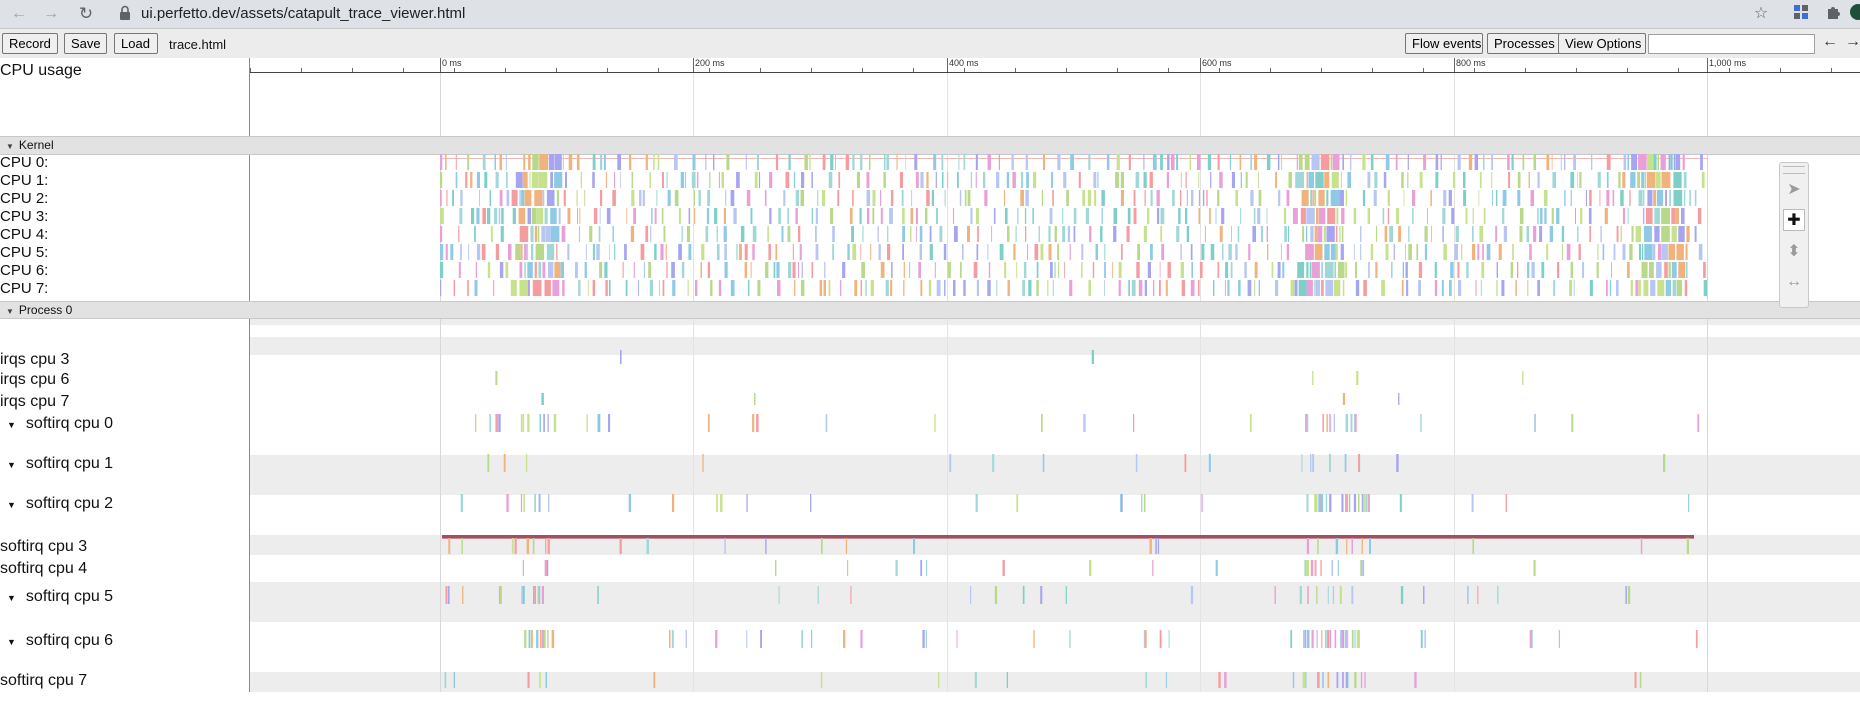  What do you see at coordinates (1830, 41) in the screenshot?
I see `find-previous-button: ←` at bounding box center [1830, 41].